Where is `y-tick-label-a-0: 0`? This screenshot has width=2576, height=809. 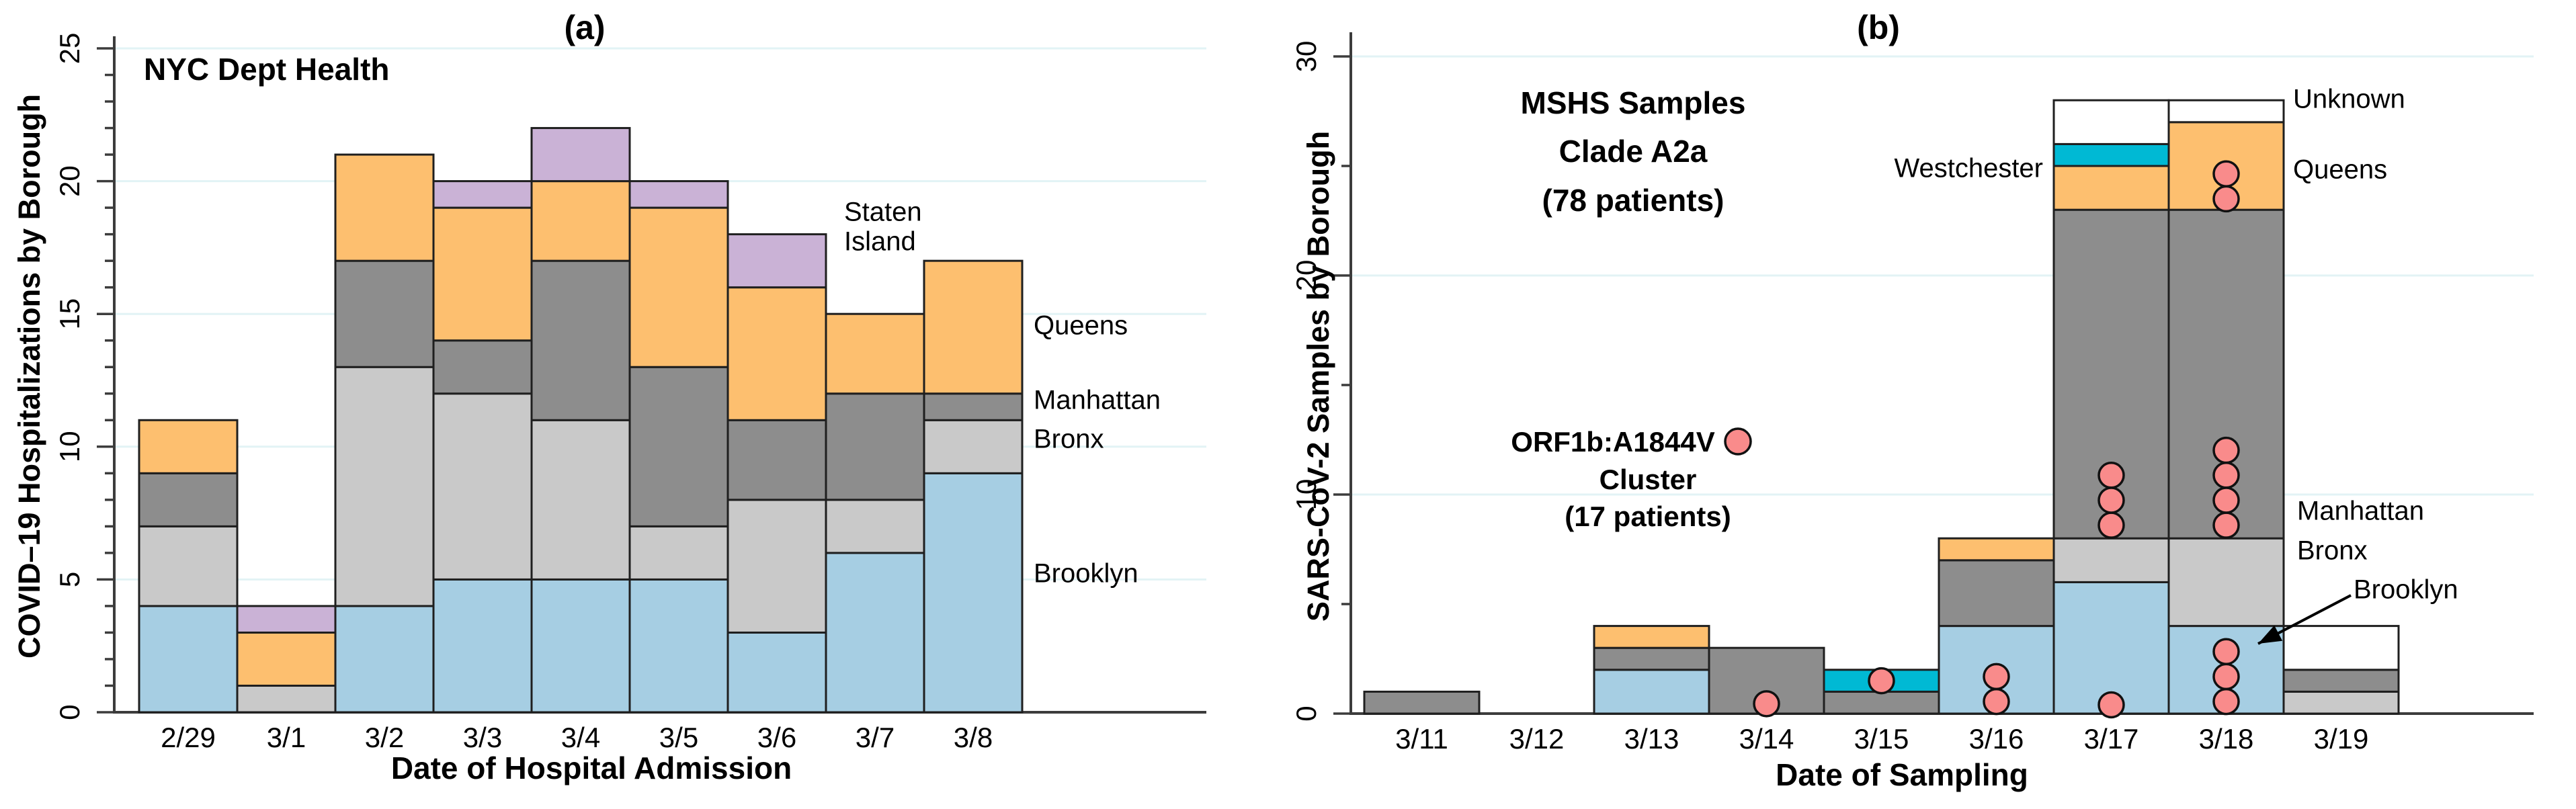
y-tick-label-a-0: 0 is located at coordinates (69, 712).